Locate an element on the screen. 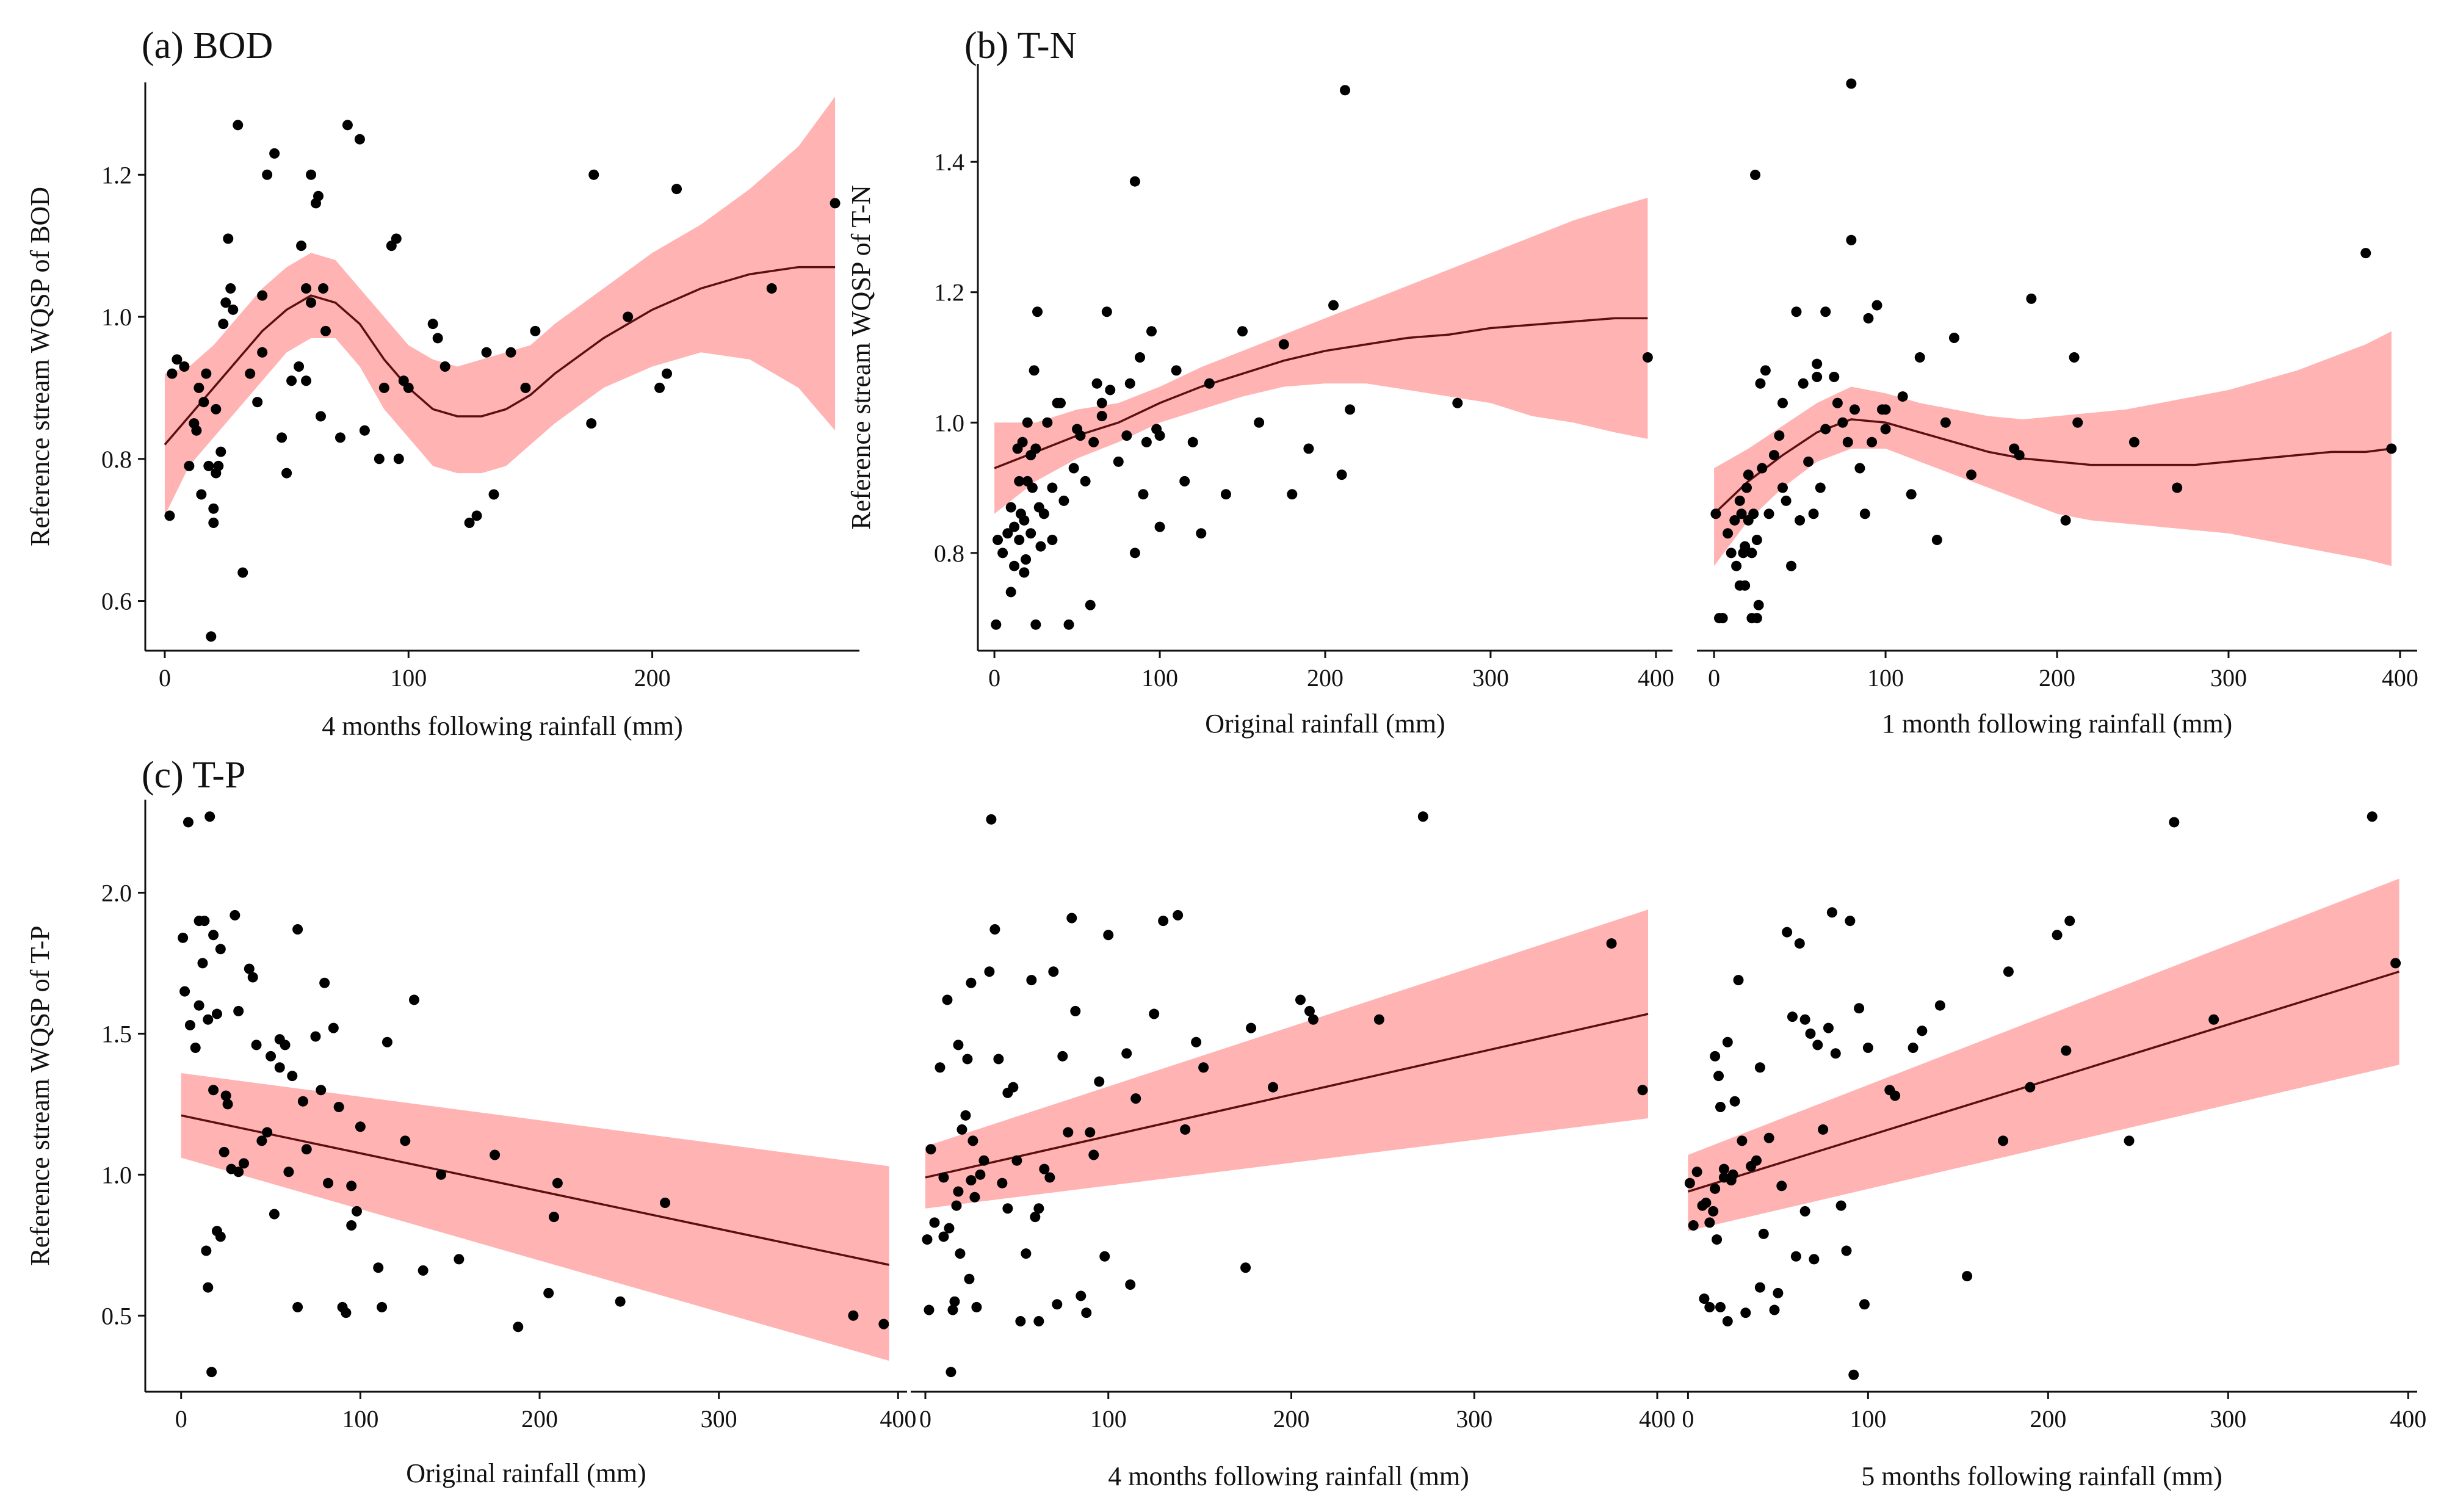 This screenshot has width=2441, height=1512. x-tick-label: 400 is located at coordinates (1656, 678).